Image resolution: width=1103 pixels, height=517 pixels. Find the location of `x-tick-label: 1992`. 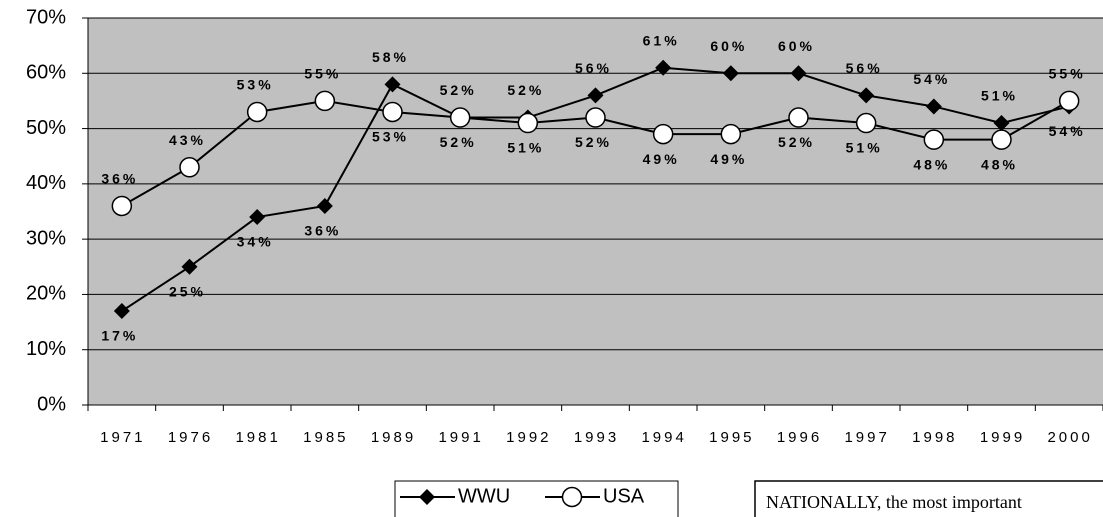

x-tick-label: 1992 is located at coordinates (528, 437).